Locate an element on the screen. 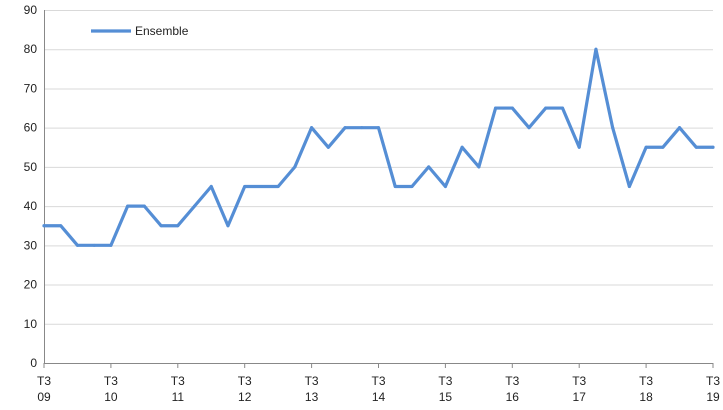  x-tick-label-year: 12 is located at coordinates (245, 397).